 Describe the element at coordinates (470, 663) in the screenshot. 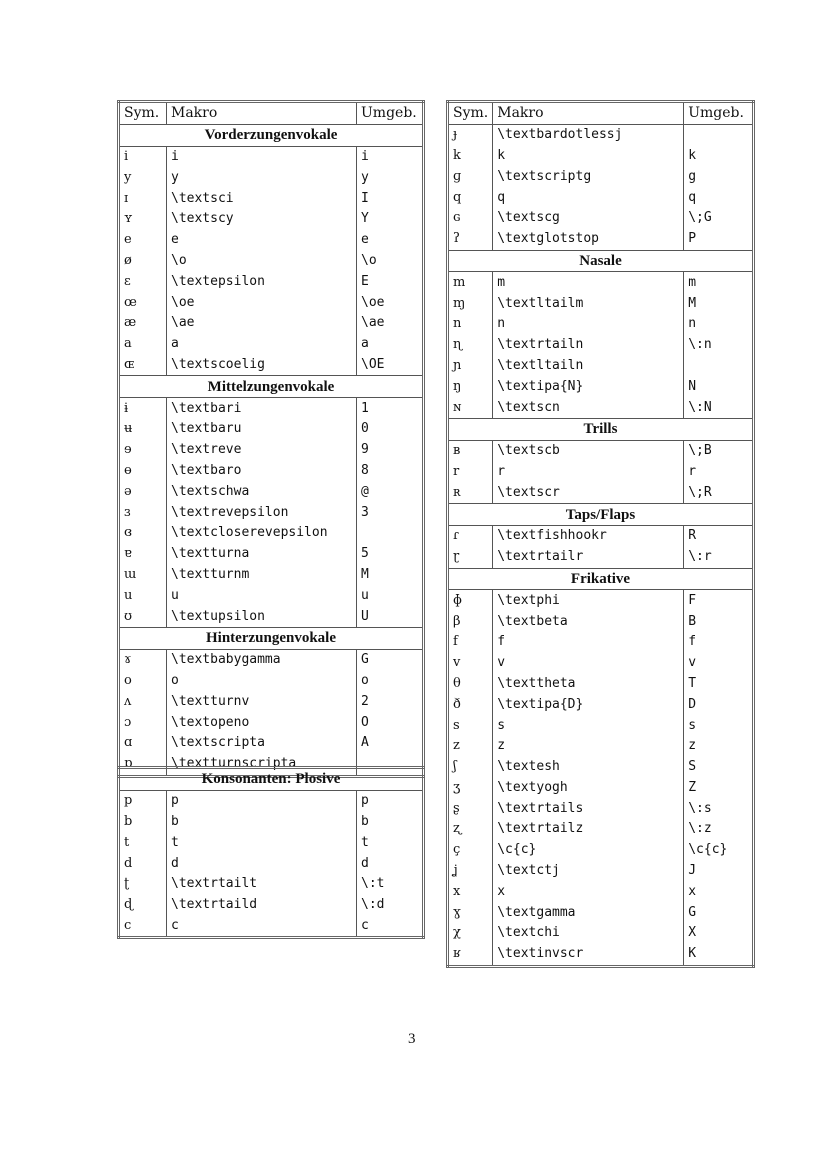

I see `symbol-cell: v` at that location.